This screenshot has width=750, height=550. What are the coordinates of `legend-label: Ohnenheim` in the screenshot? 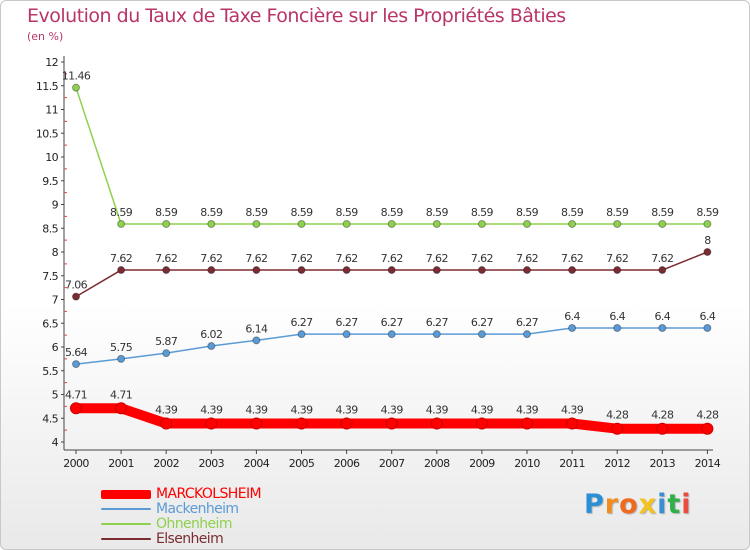 It's located at (194, 524).